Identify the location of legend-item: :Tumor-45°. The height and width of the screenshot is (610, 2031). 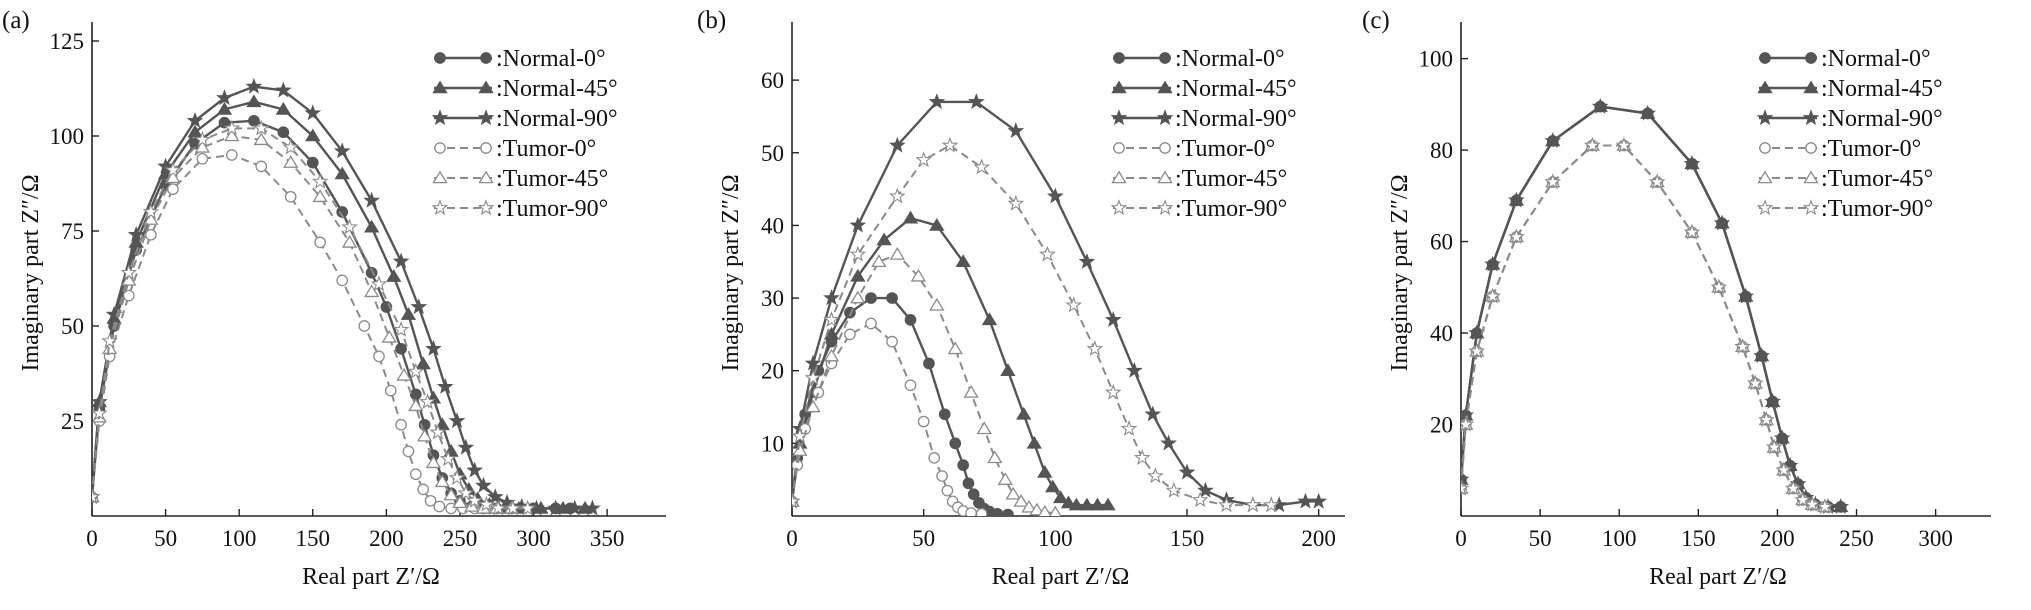
(520, 179).